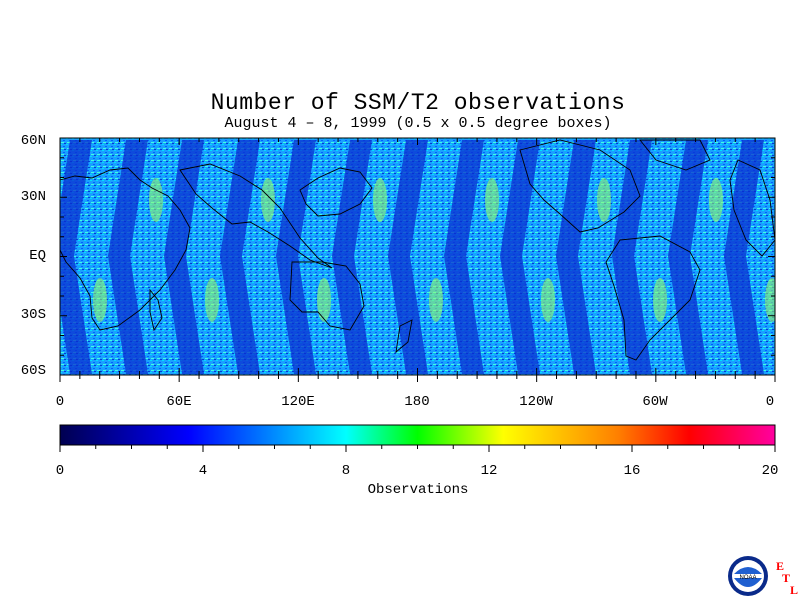 The width and height of the screenshot is (800, 600). I want to click on colorbar-tick-label: 8, so click(346, 471).